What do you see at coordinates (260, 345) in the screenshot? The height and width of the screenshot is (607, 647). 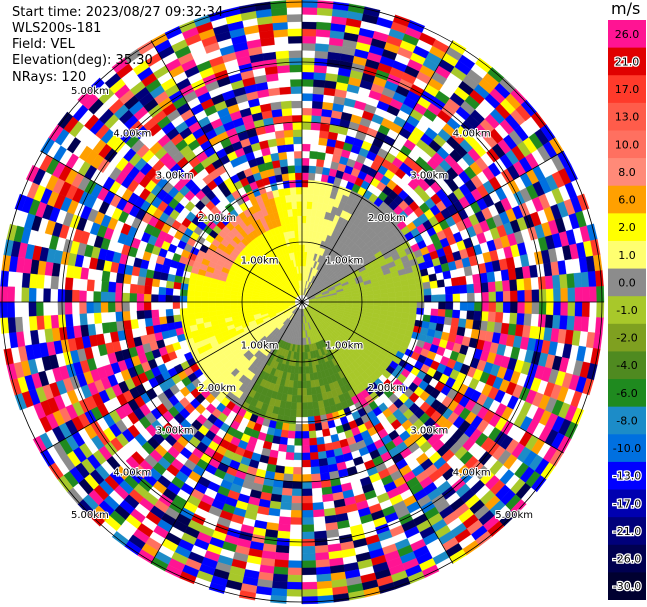 I see `range-ring-label: 1.00km` at bounding box center [260, 345].